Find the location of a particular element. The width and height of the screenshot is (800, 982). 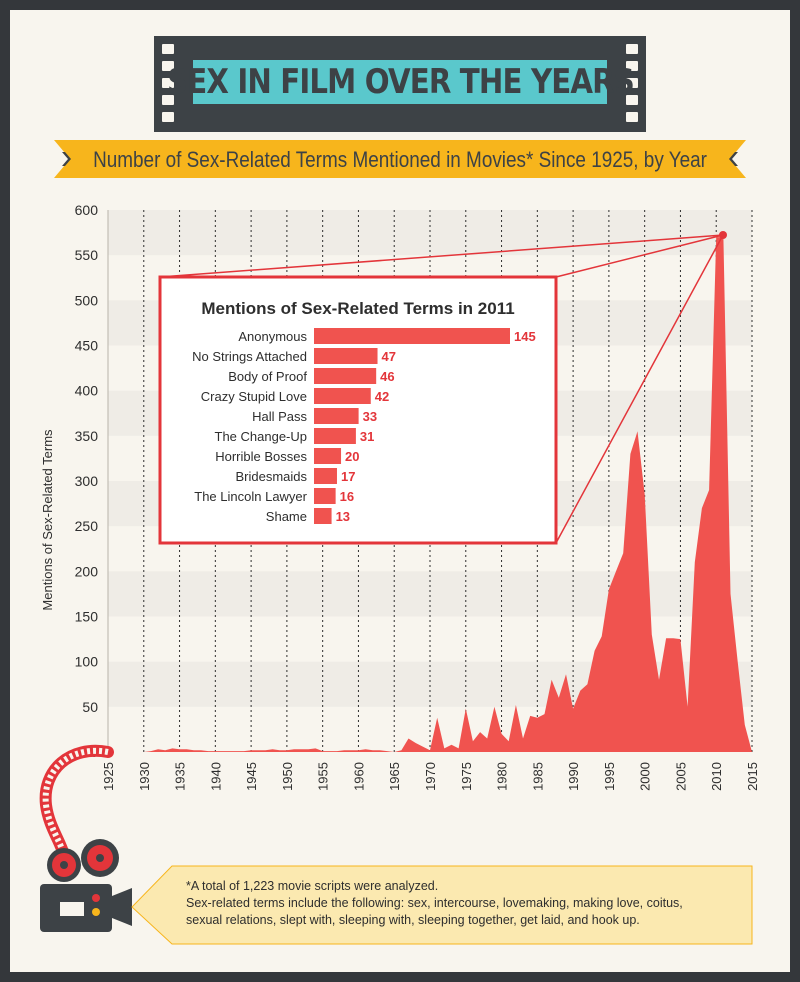

x-tick-label: 1935 is located at coordinates (180, 776).